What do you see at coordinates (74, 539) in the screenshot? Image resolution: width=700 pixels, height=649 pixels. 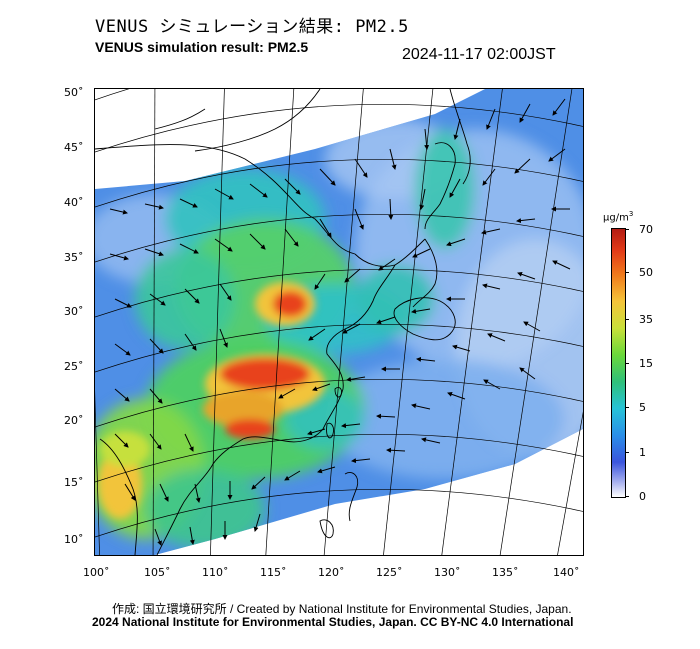 I see `lat-label-10: 10˚` at bounding box center [74, 539].